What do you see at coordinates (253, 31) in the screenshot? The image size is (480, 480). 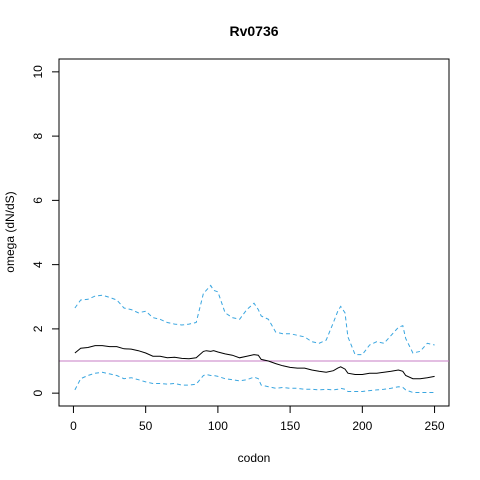 I see `chart-title: Rv0736` at bounding box center [253, 31].